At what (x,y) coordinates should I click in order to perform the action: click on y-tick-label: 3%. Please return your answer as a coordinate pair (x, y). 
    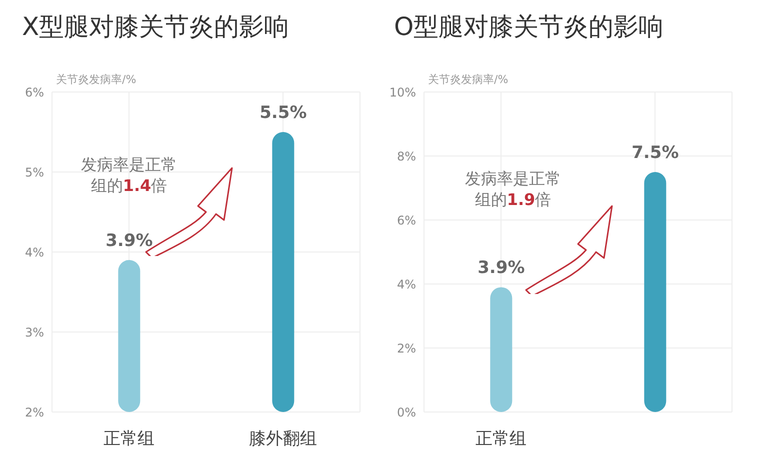
    Looking at the image, I should click on (34, 332).